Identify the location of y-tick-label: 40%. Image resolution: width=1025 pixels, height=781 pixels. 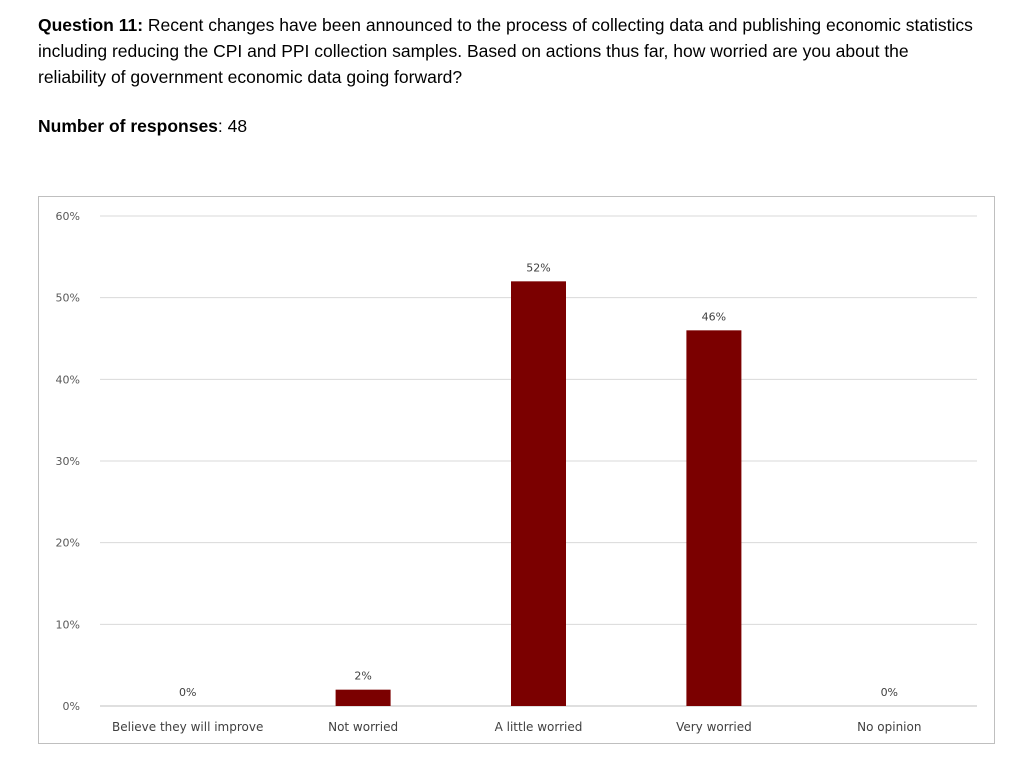
(68, 379).